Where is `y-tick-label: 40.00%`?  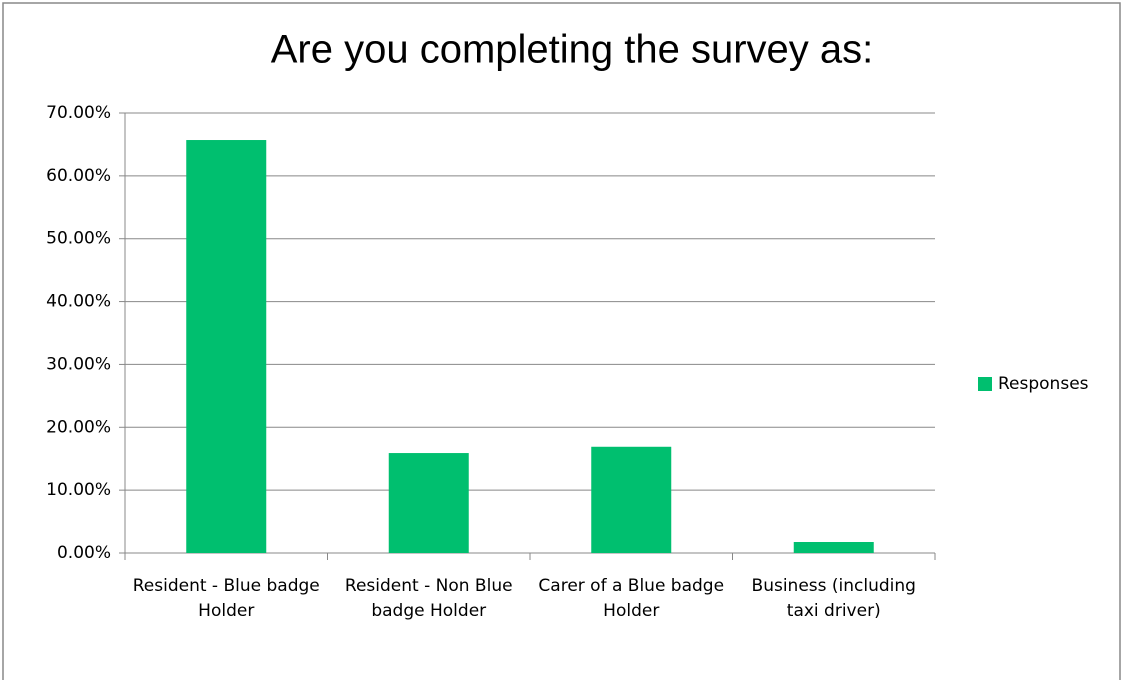 y-tick-label: 40.00% is located at coordinates (78, 302).